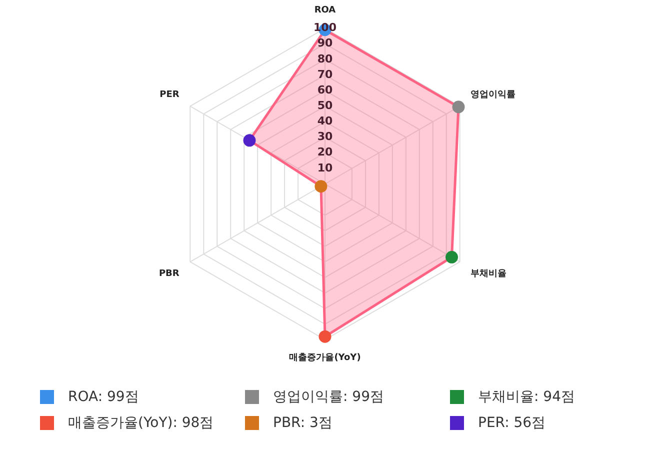 This screenshot has height=450, width=650. What do you see at coordinates (325, 43) in the screenshot?
I see `y-tick-label: 90` at bounding box center [325, 43].